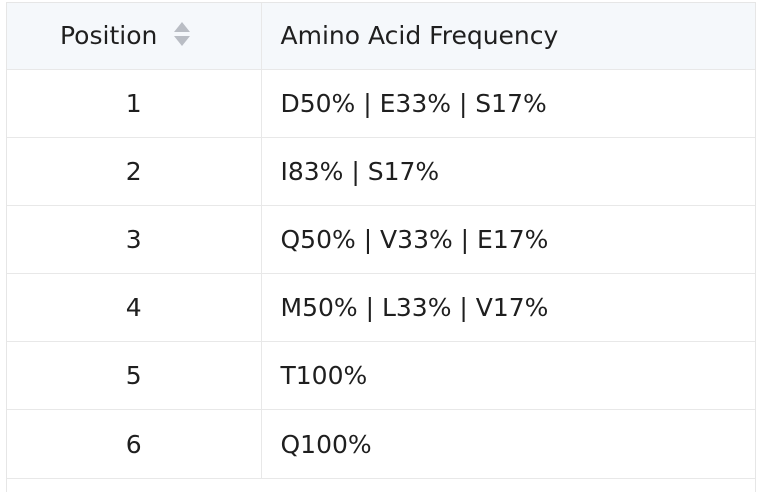 The height and width of the screenshot is (492, 761). What do you see at coordinates (134, 376) in the screenshot?
I see `position-cell: 5` at bounding box center [134, 376].